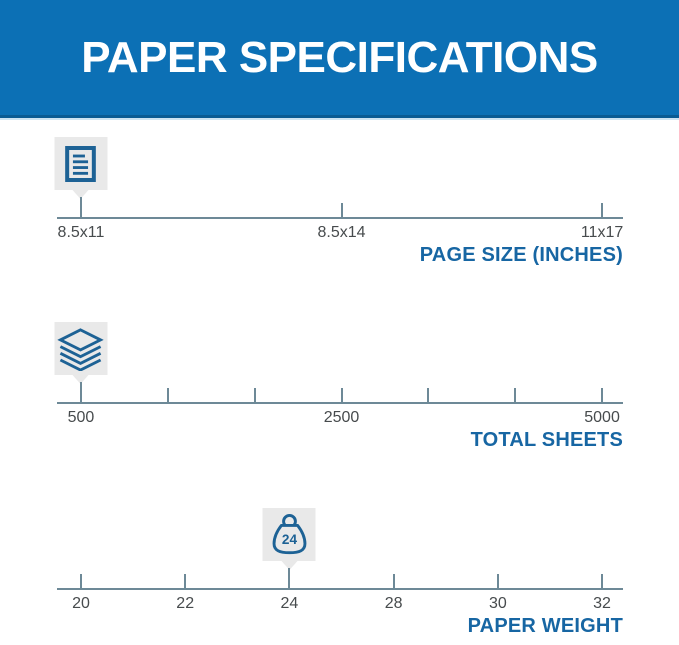 The width and height of the screenshot is (679, 645). What do you see at coordinates (341, 232) in the screenshot?
I see `tick-label: 8.5x14` at bounding box center [341, 232].